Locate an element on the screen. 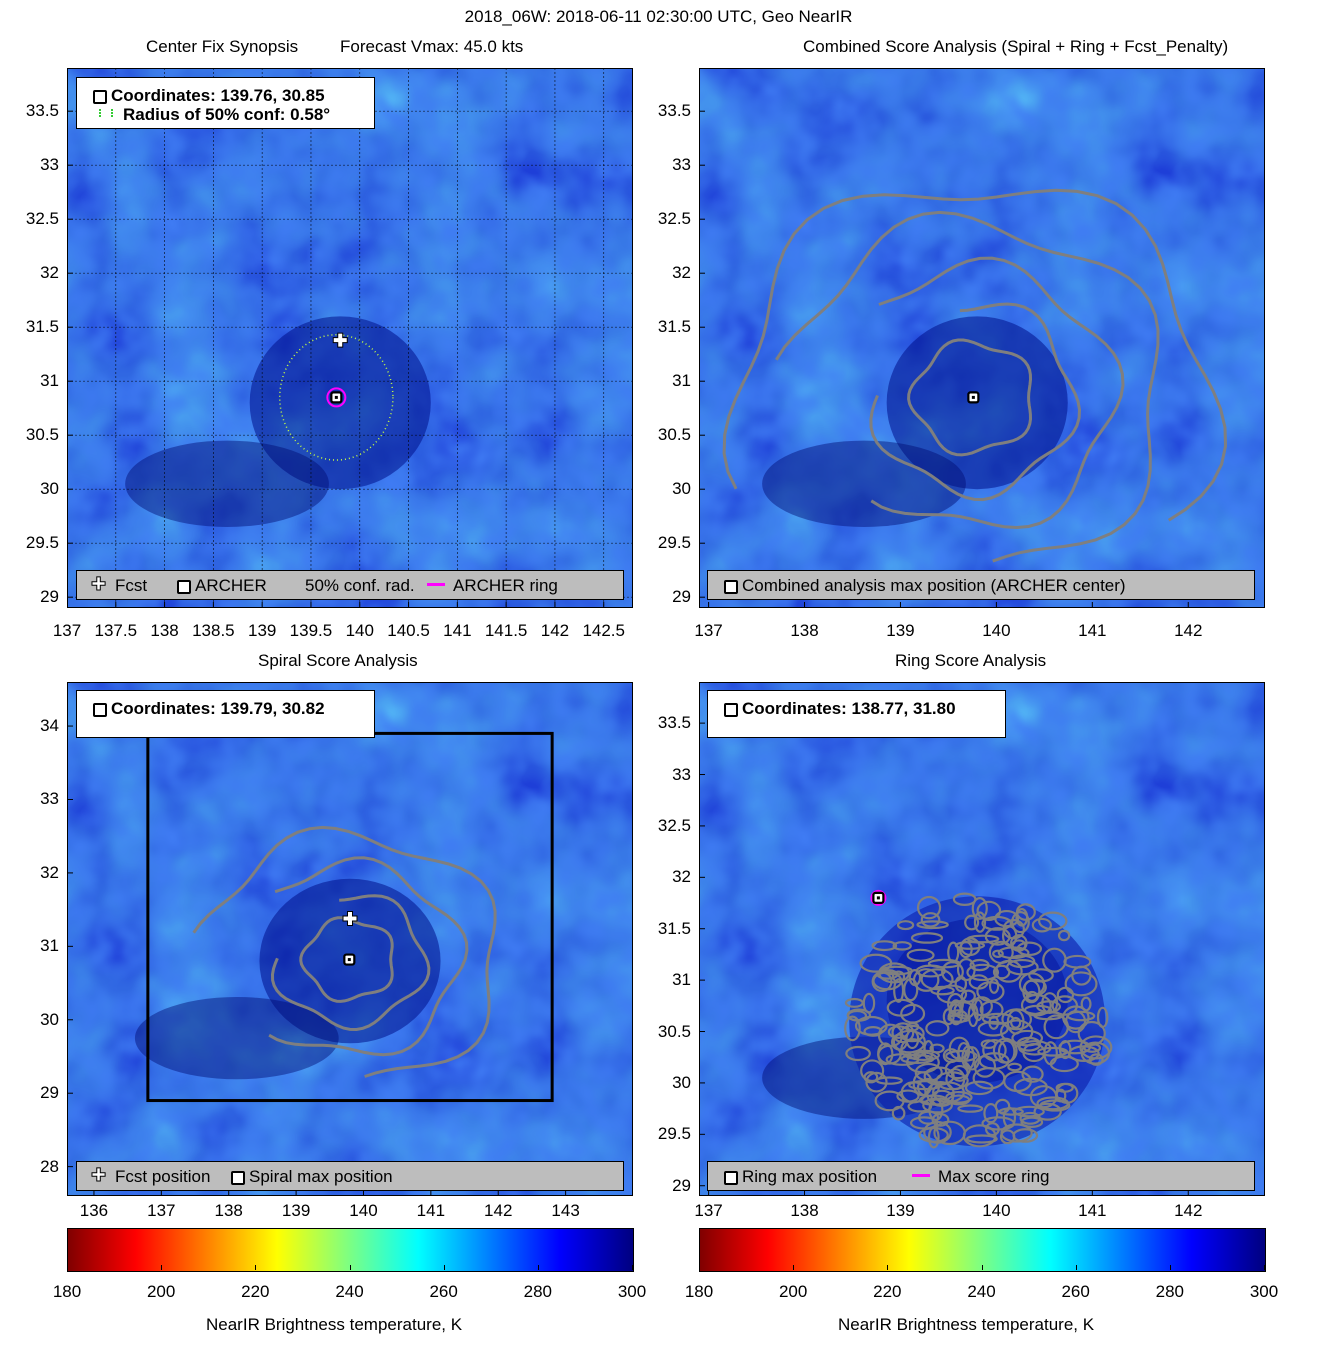 This screenshot has height=1350, width=1317. spiral-max-marker is located at coordinates (349, 959).